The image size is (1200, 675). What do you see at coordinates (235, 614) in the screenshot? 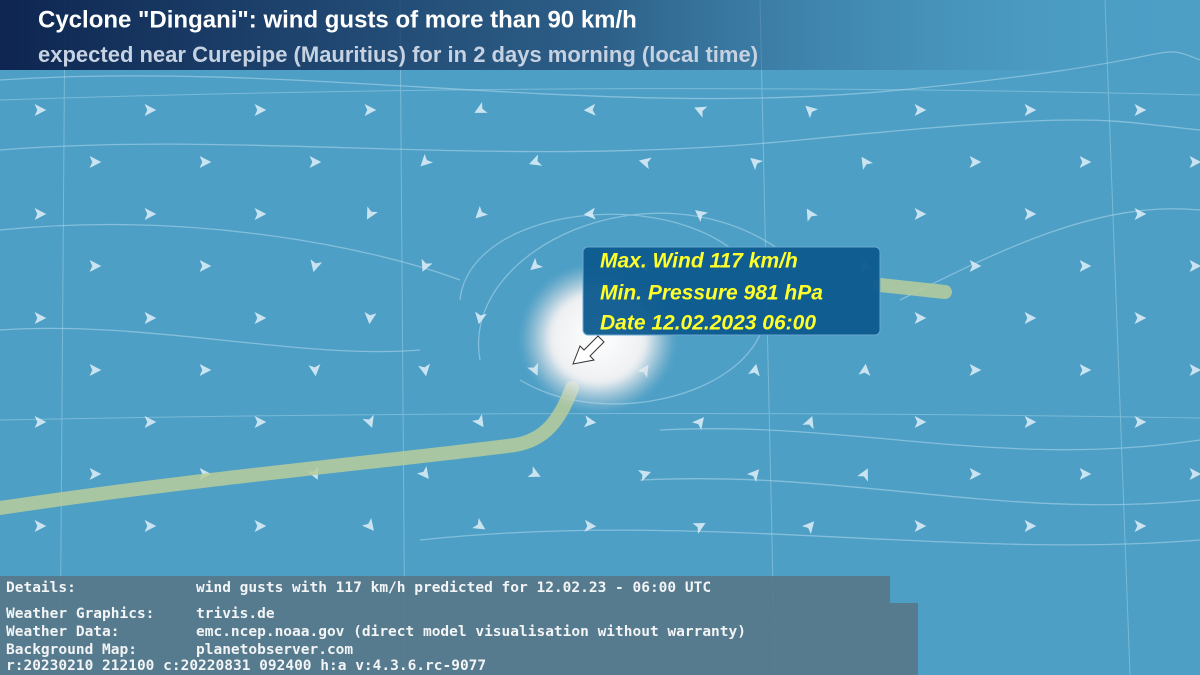
I see `footer-value: trivis.de` at bounding box center [235, 614].